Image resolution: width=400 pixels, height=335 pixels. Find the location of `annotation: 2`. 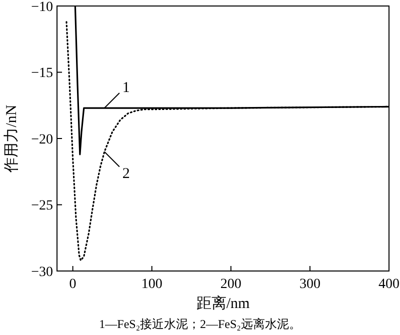

annotation: 2 is located at coordinates (126, 174).